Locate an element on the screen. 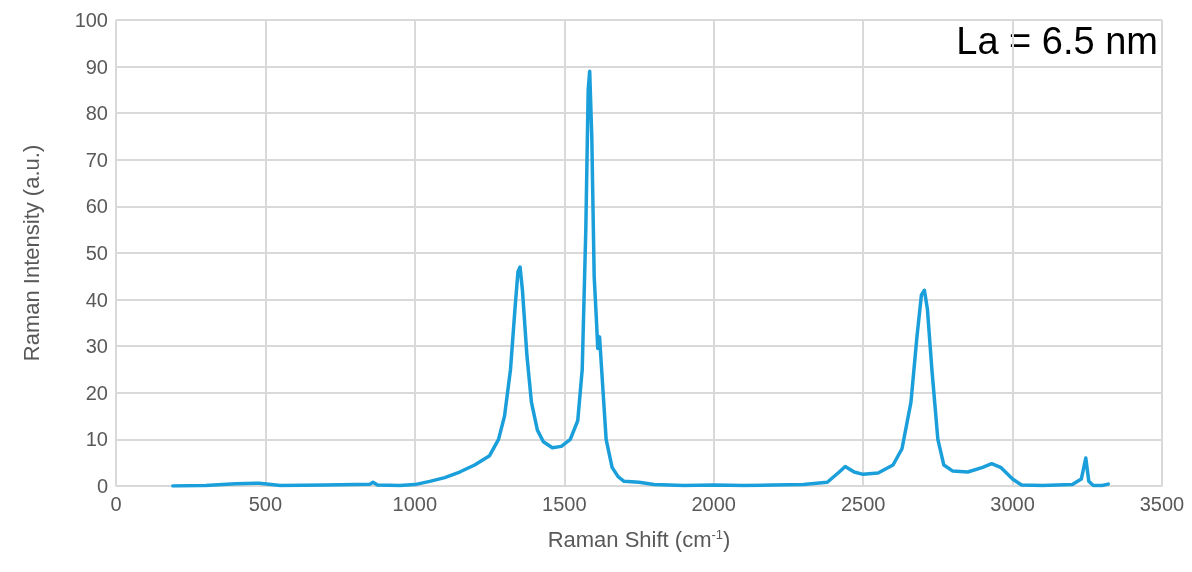 The height and width of the screenshot is (572, 1192). x-tick-label: 3000 is located at coordinates (1012, 504).